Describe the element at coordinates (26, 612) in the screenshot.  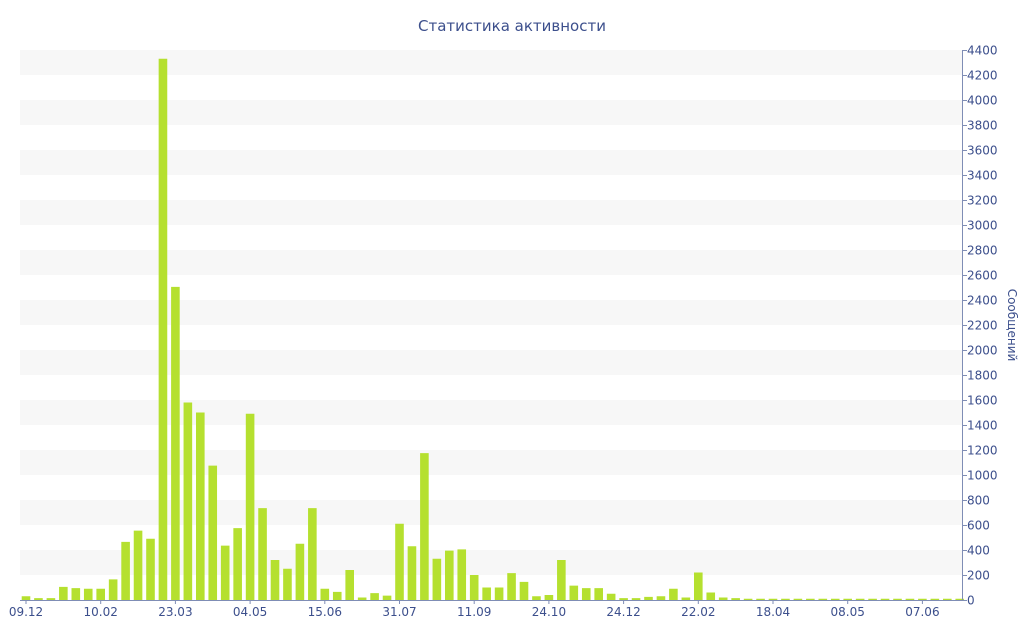
I see `x-tick-label: 09.12` at that location.